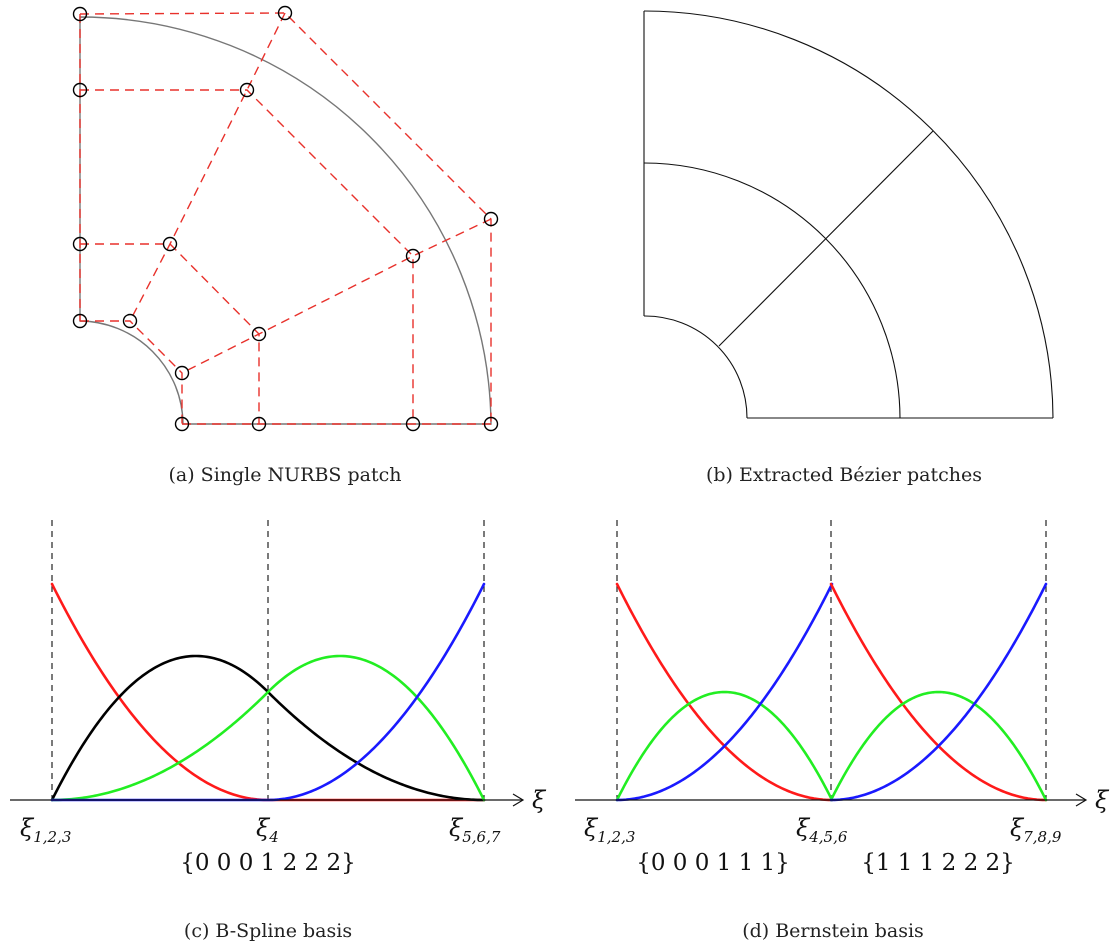  I want to click on knot-label-2: ξ4, so click(267, 830).